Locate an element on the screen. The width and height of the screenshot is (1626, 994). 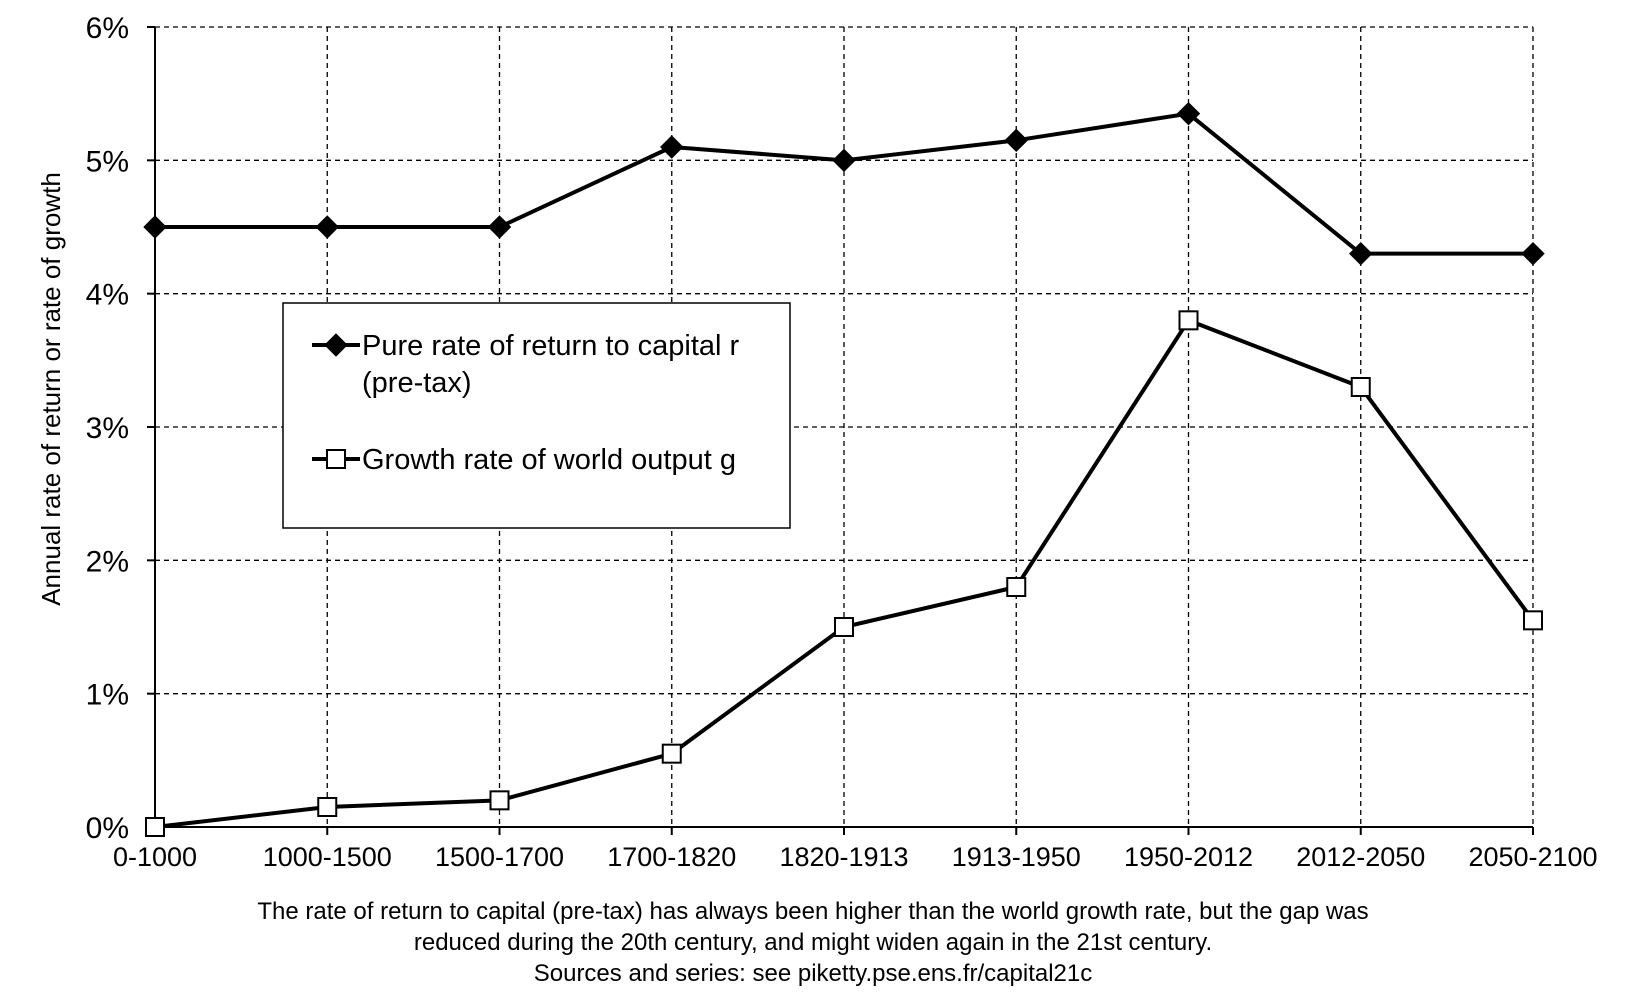
x-tick-label-5: 1913-1950 is located at coordinates (1016, 857).